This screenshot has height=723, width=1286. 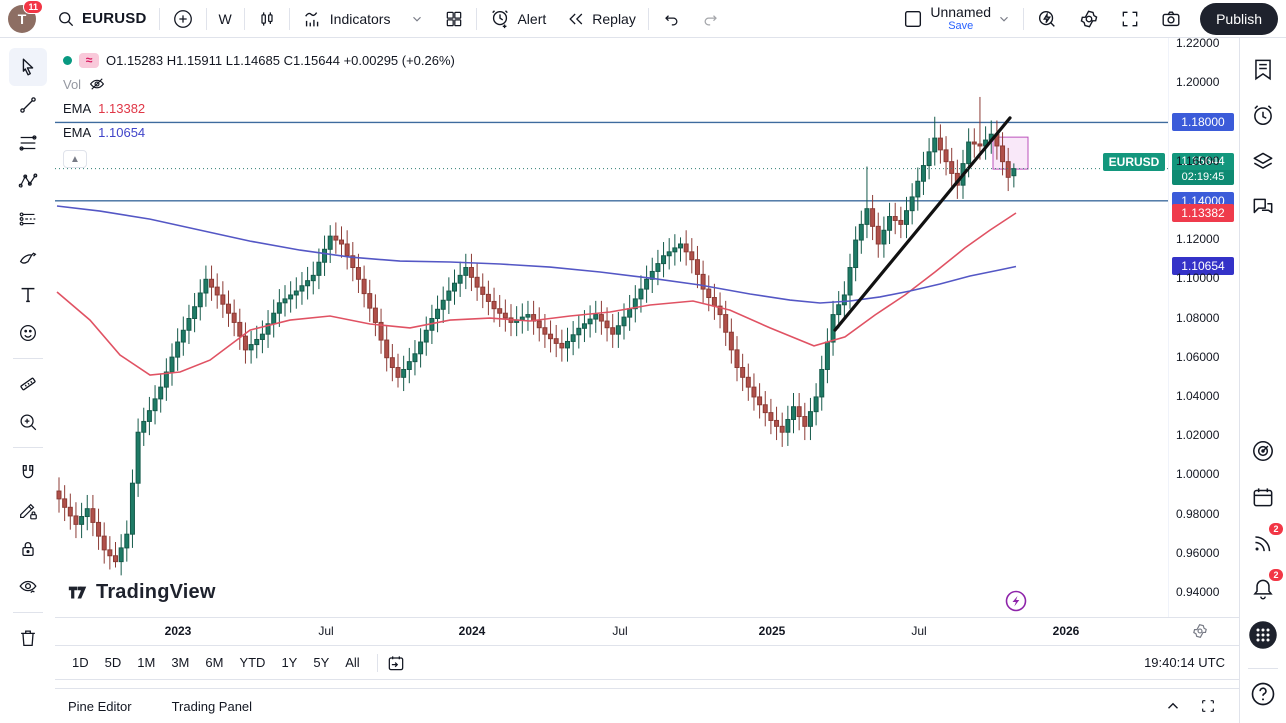 I want to click on undo-icon, so click(x=671, y=19).